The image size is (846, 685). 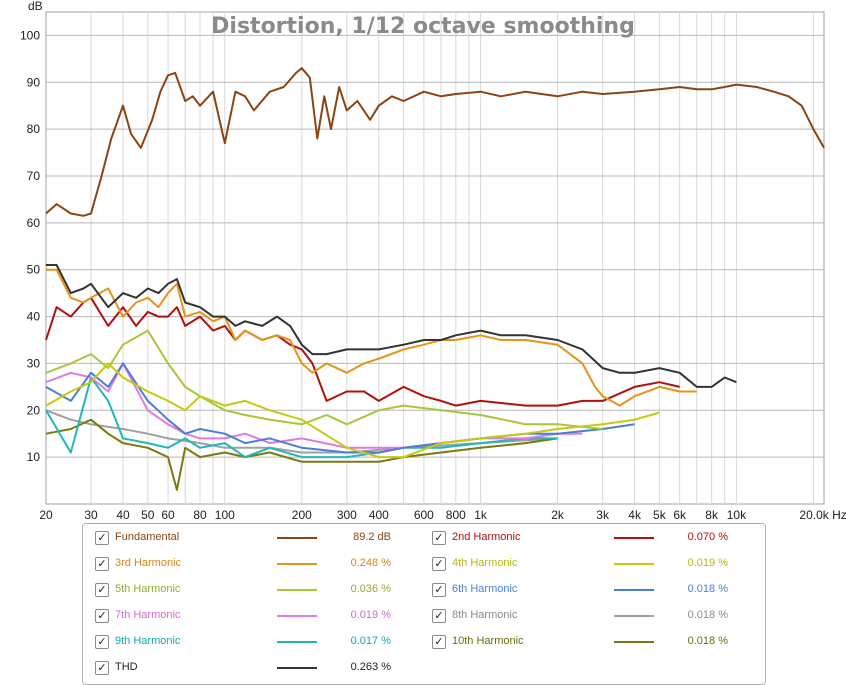 I want to click on x-tick-label: 4k, so click(x=635, y=515).